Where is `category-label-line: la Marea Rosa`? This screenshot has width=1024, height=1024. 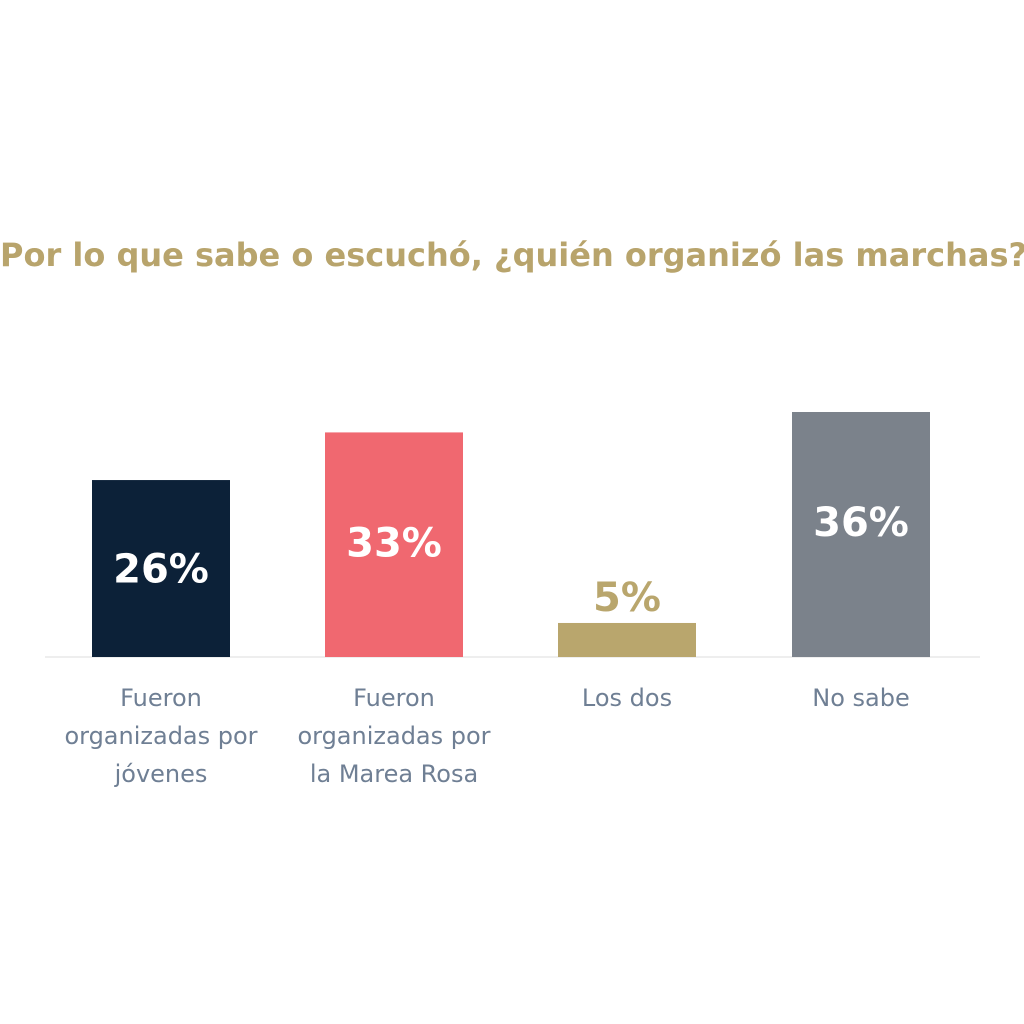 category-label-line: la Marea Rosa is located at coordinates (394, 774).